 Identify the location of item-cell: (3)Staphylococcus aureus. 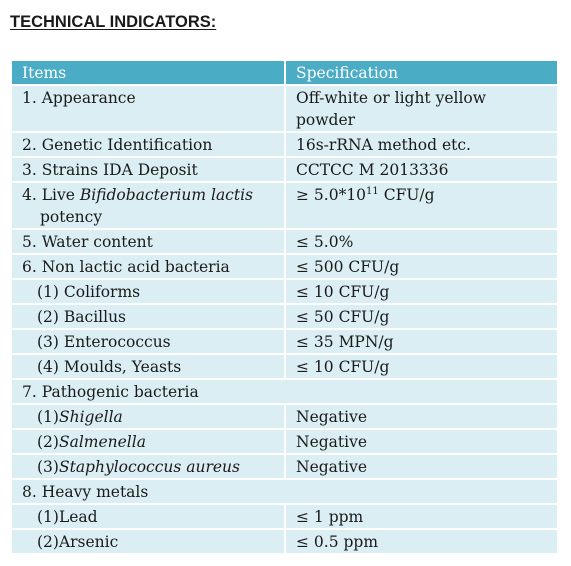
(148, 466).